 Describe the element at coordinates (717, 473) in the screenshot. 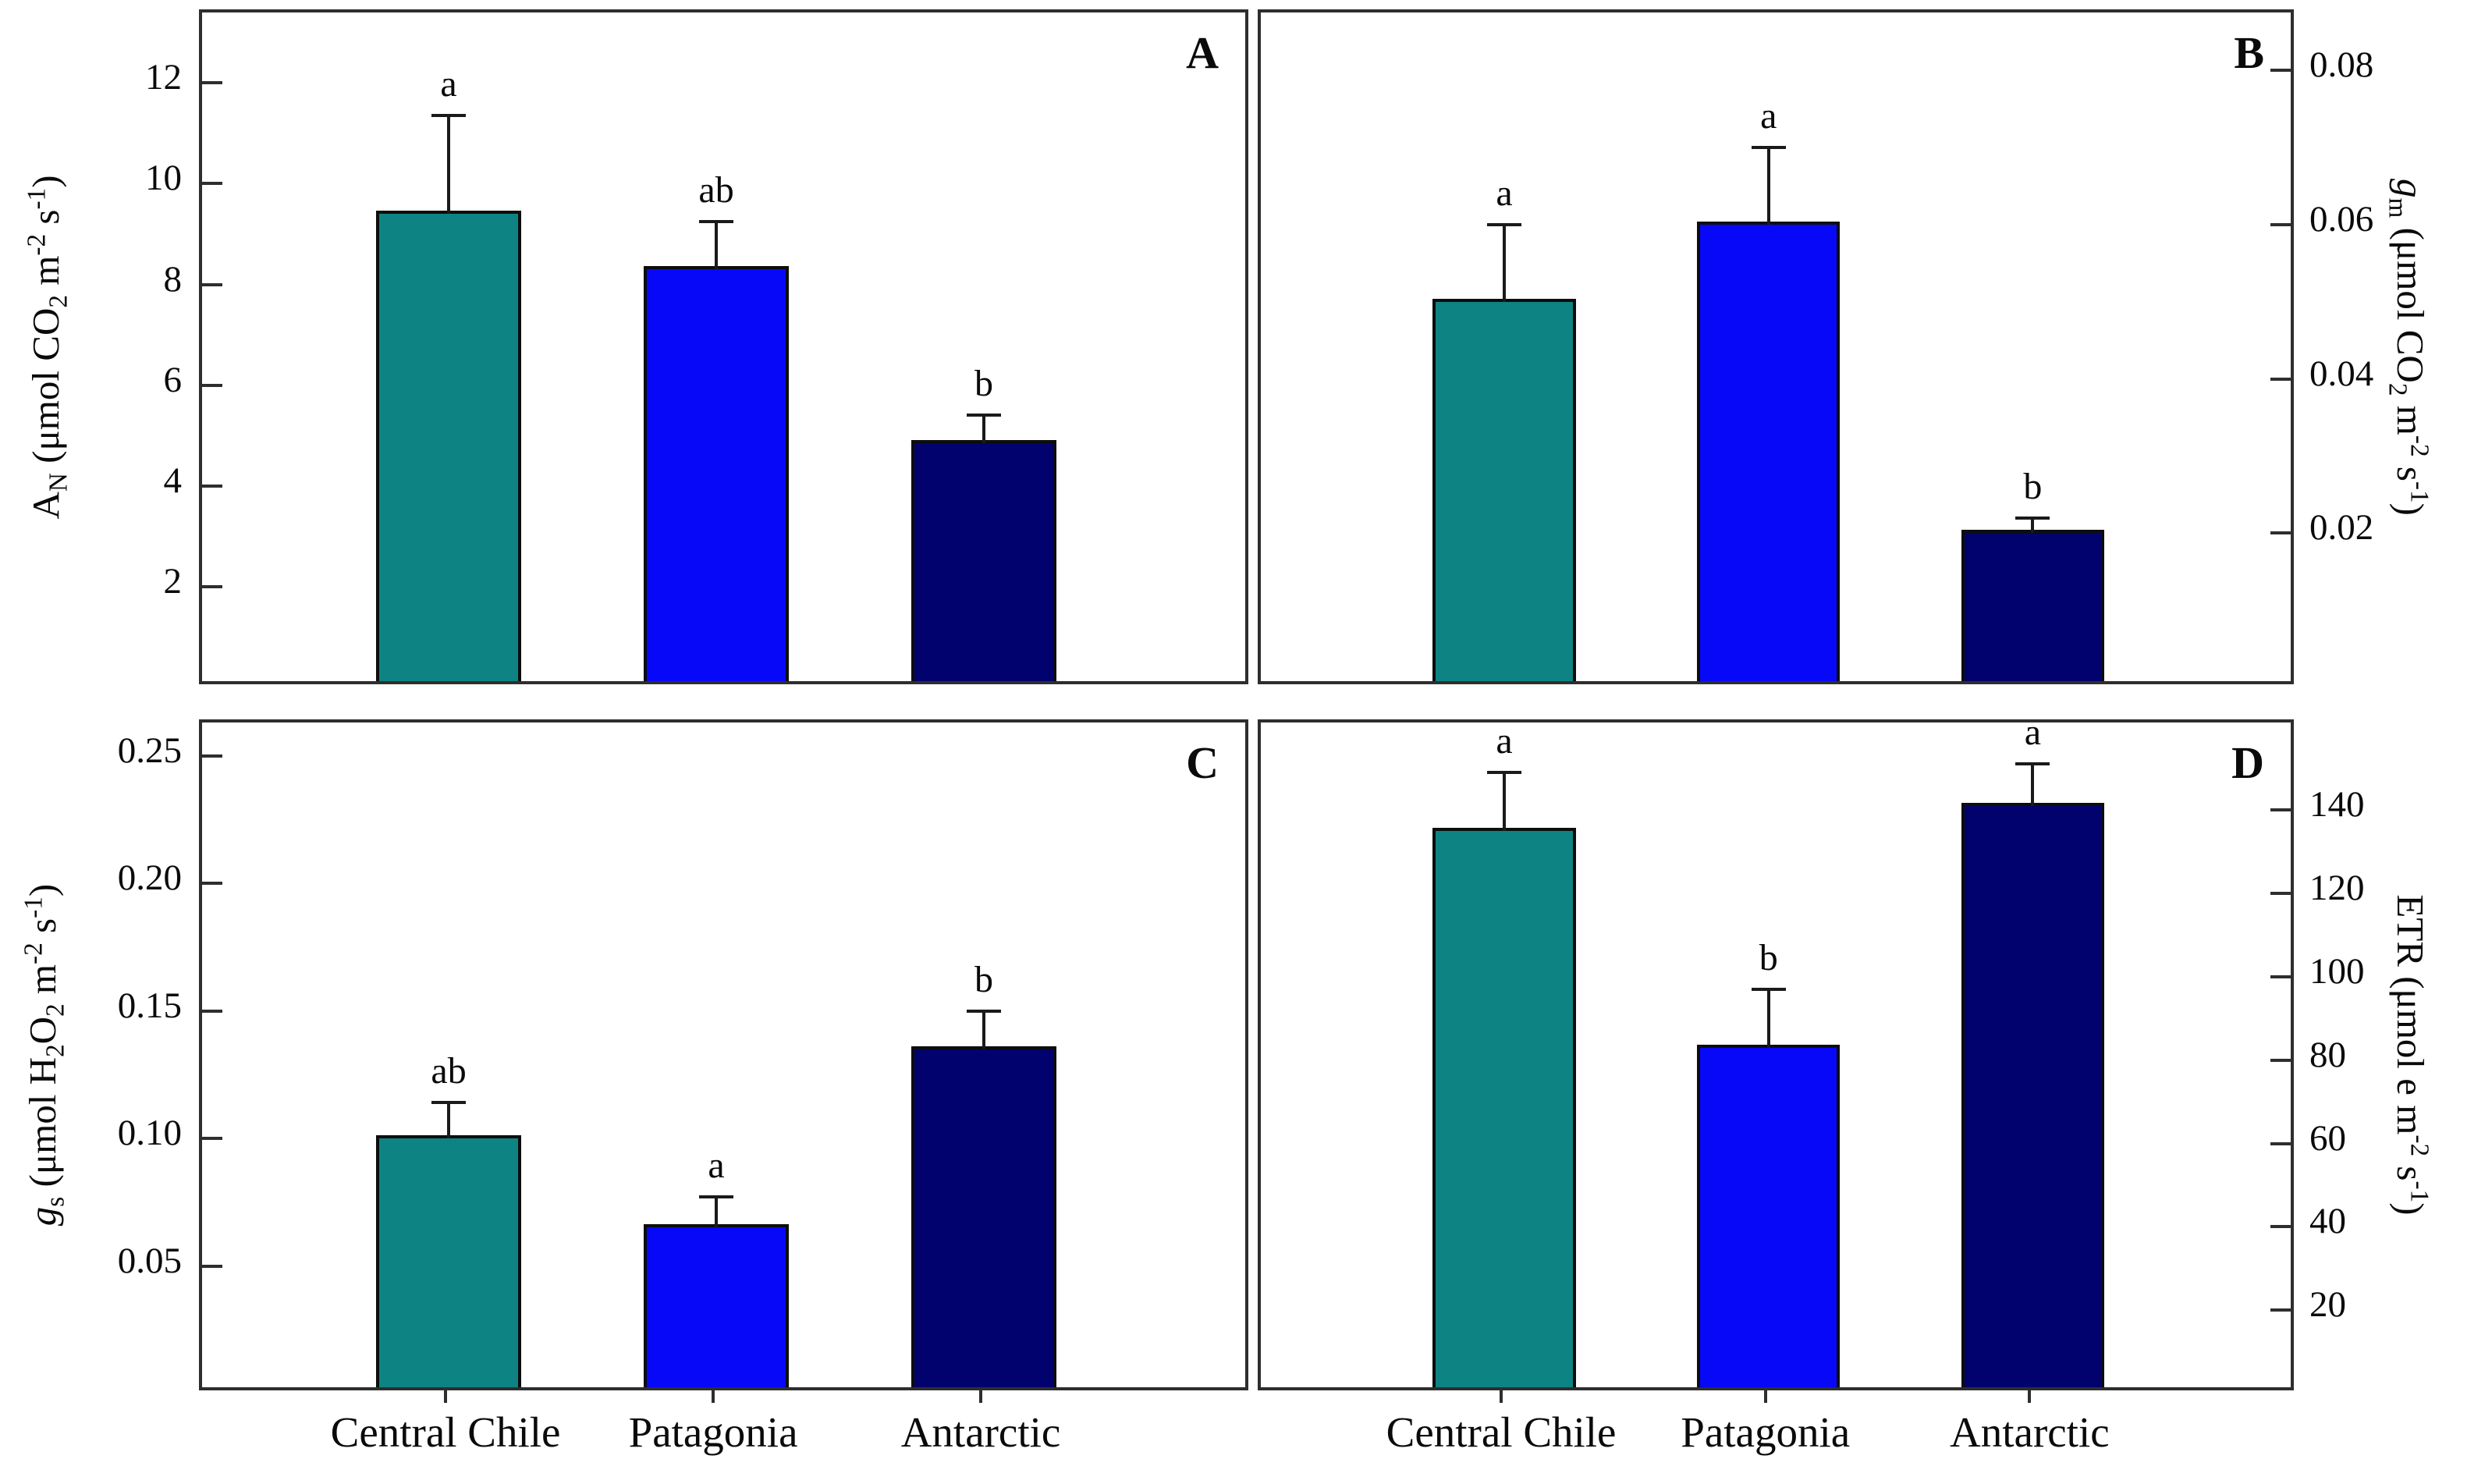

I see `bar-A-patagonia` at that location.